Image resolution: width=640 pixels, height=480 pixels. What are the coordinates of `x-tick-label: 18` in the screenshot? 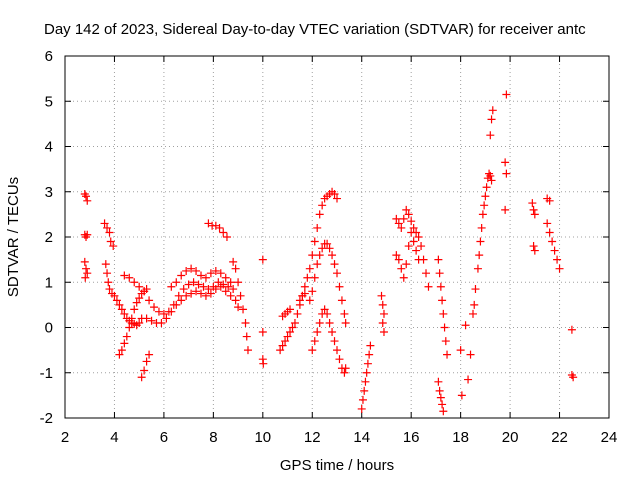 It's located at (460, 437).